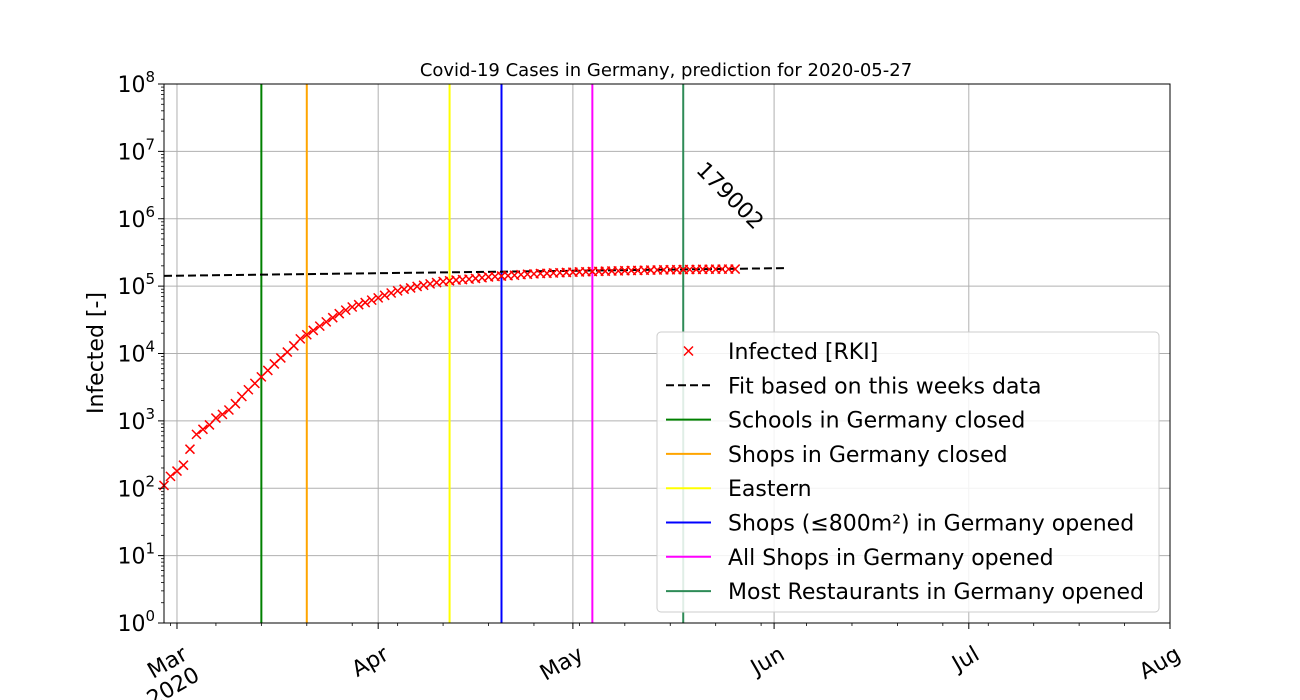 The height and width of the screenshot is (700, 1300). I want to click on x-tick-label: Jun, so click(767, 662).